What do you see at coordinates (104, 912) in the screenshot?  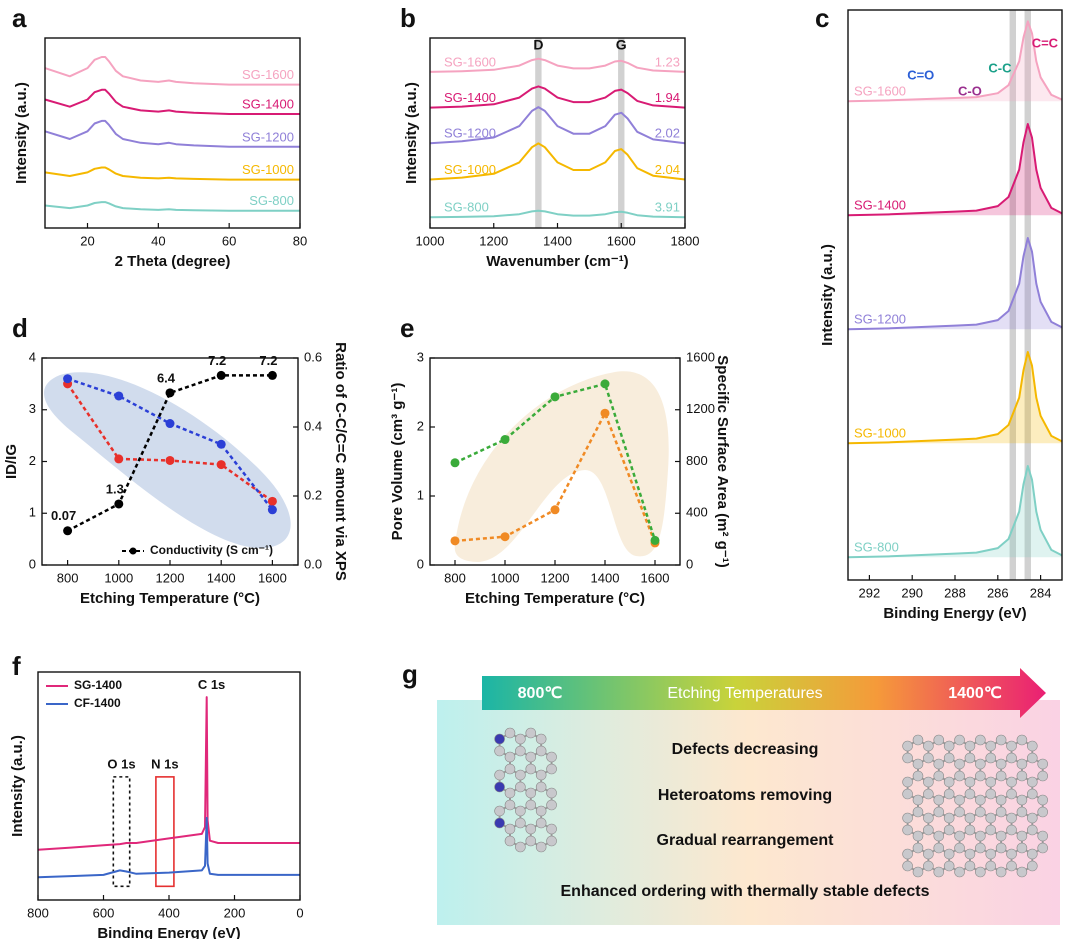 I see `x-tick-label: 600` at bounding box center [104, 912].